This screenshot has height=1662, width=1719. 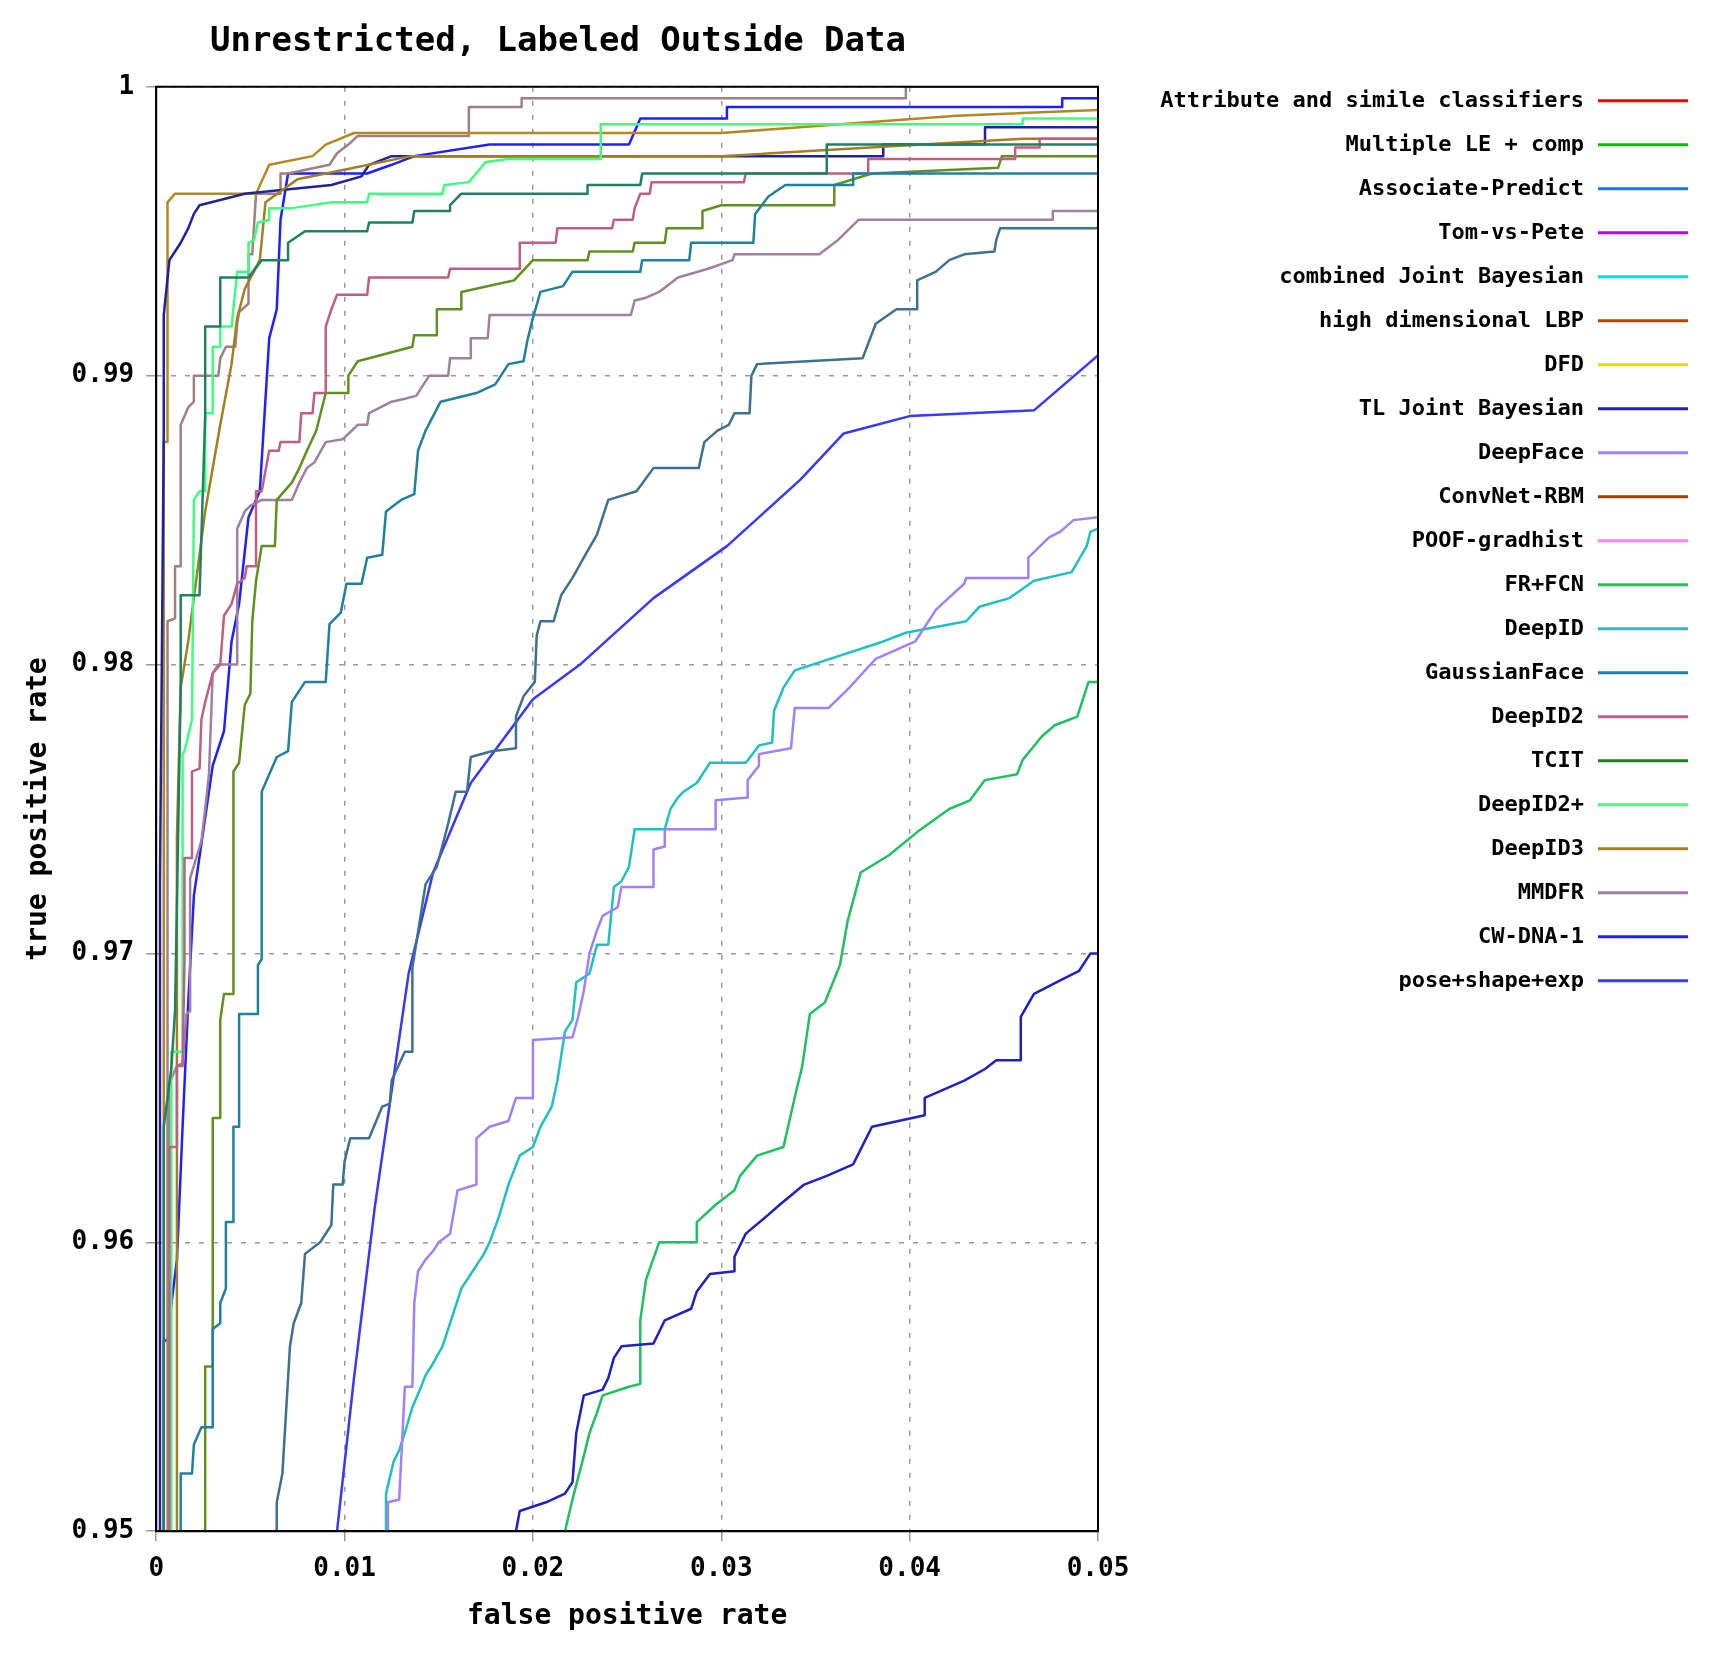 I want to click on legend-label: DeepID, so click(x=1544, y=627).